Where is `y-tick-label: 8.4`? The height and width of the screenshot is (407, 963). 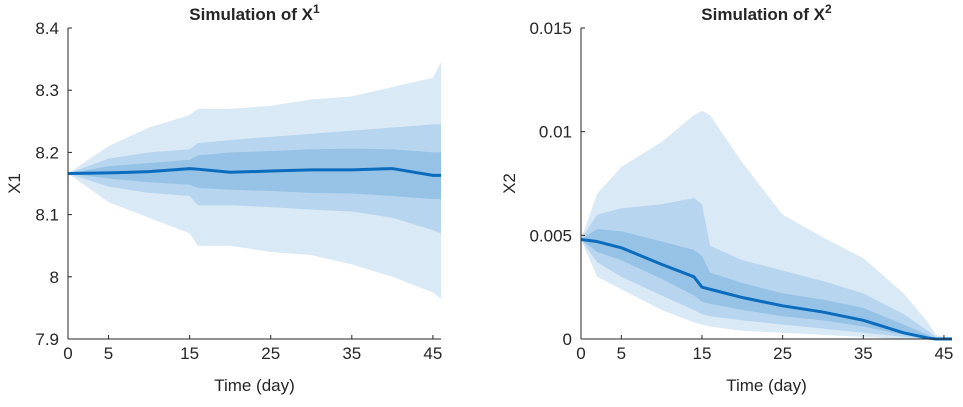
y-tick-label: 8.4 is located at coordinates (47, 28).